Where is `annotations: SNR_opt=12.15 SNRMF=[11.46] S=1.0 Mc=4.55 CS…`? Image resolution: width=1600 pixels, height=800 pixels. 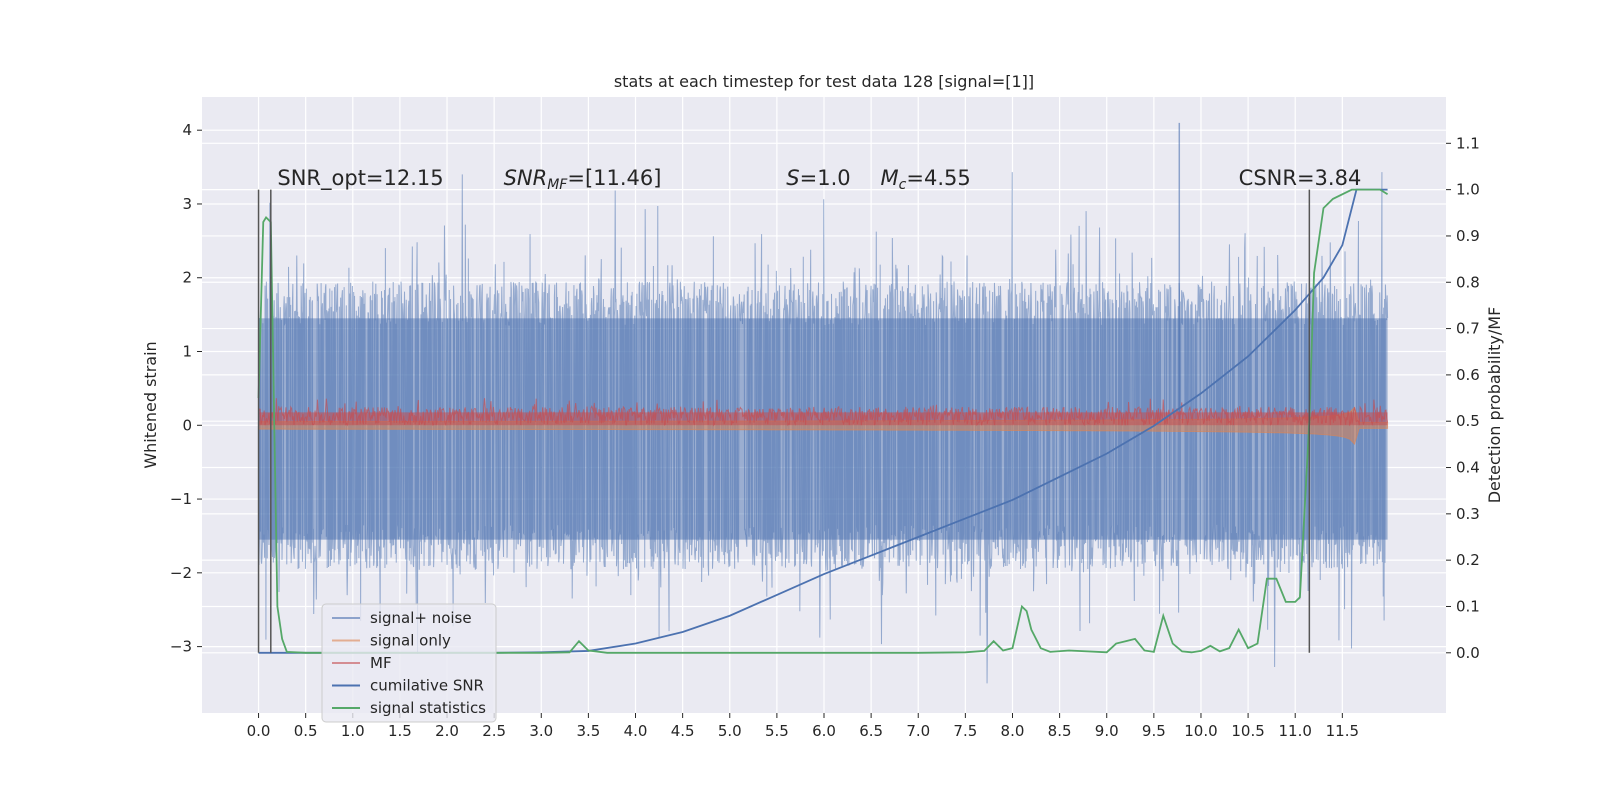 annotations: SNR_opt=12.15 SNRMF=[11.46] S=1.0 Mc=4.55 CS… is located at coordinates (819, 179).